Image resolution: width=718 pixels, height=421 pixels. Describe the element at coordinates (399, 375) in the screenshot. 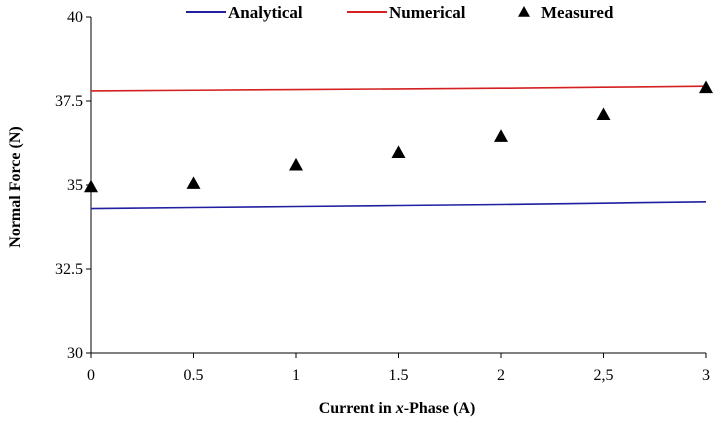

I see `x-tick-label: 1.5` at that location.